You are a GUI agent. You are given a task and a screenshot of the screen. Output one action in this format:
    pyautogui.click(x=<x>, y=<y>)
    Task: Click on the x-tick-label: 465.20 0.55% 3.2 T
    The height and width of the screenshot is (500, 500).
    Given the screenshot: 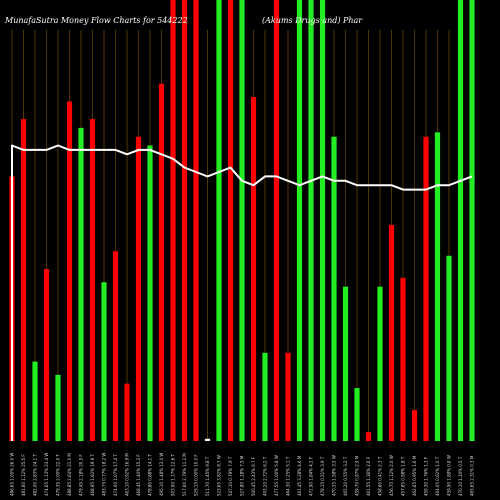 What is the action you would take?
    pyautogui.click(x=345, y=476)
    